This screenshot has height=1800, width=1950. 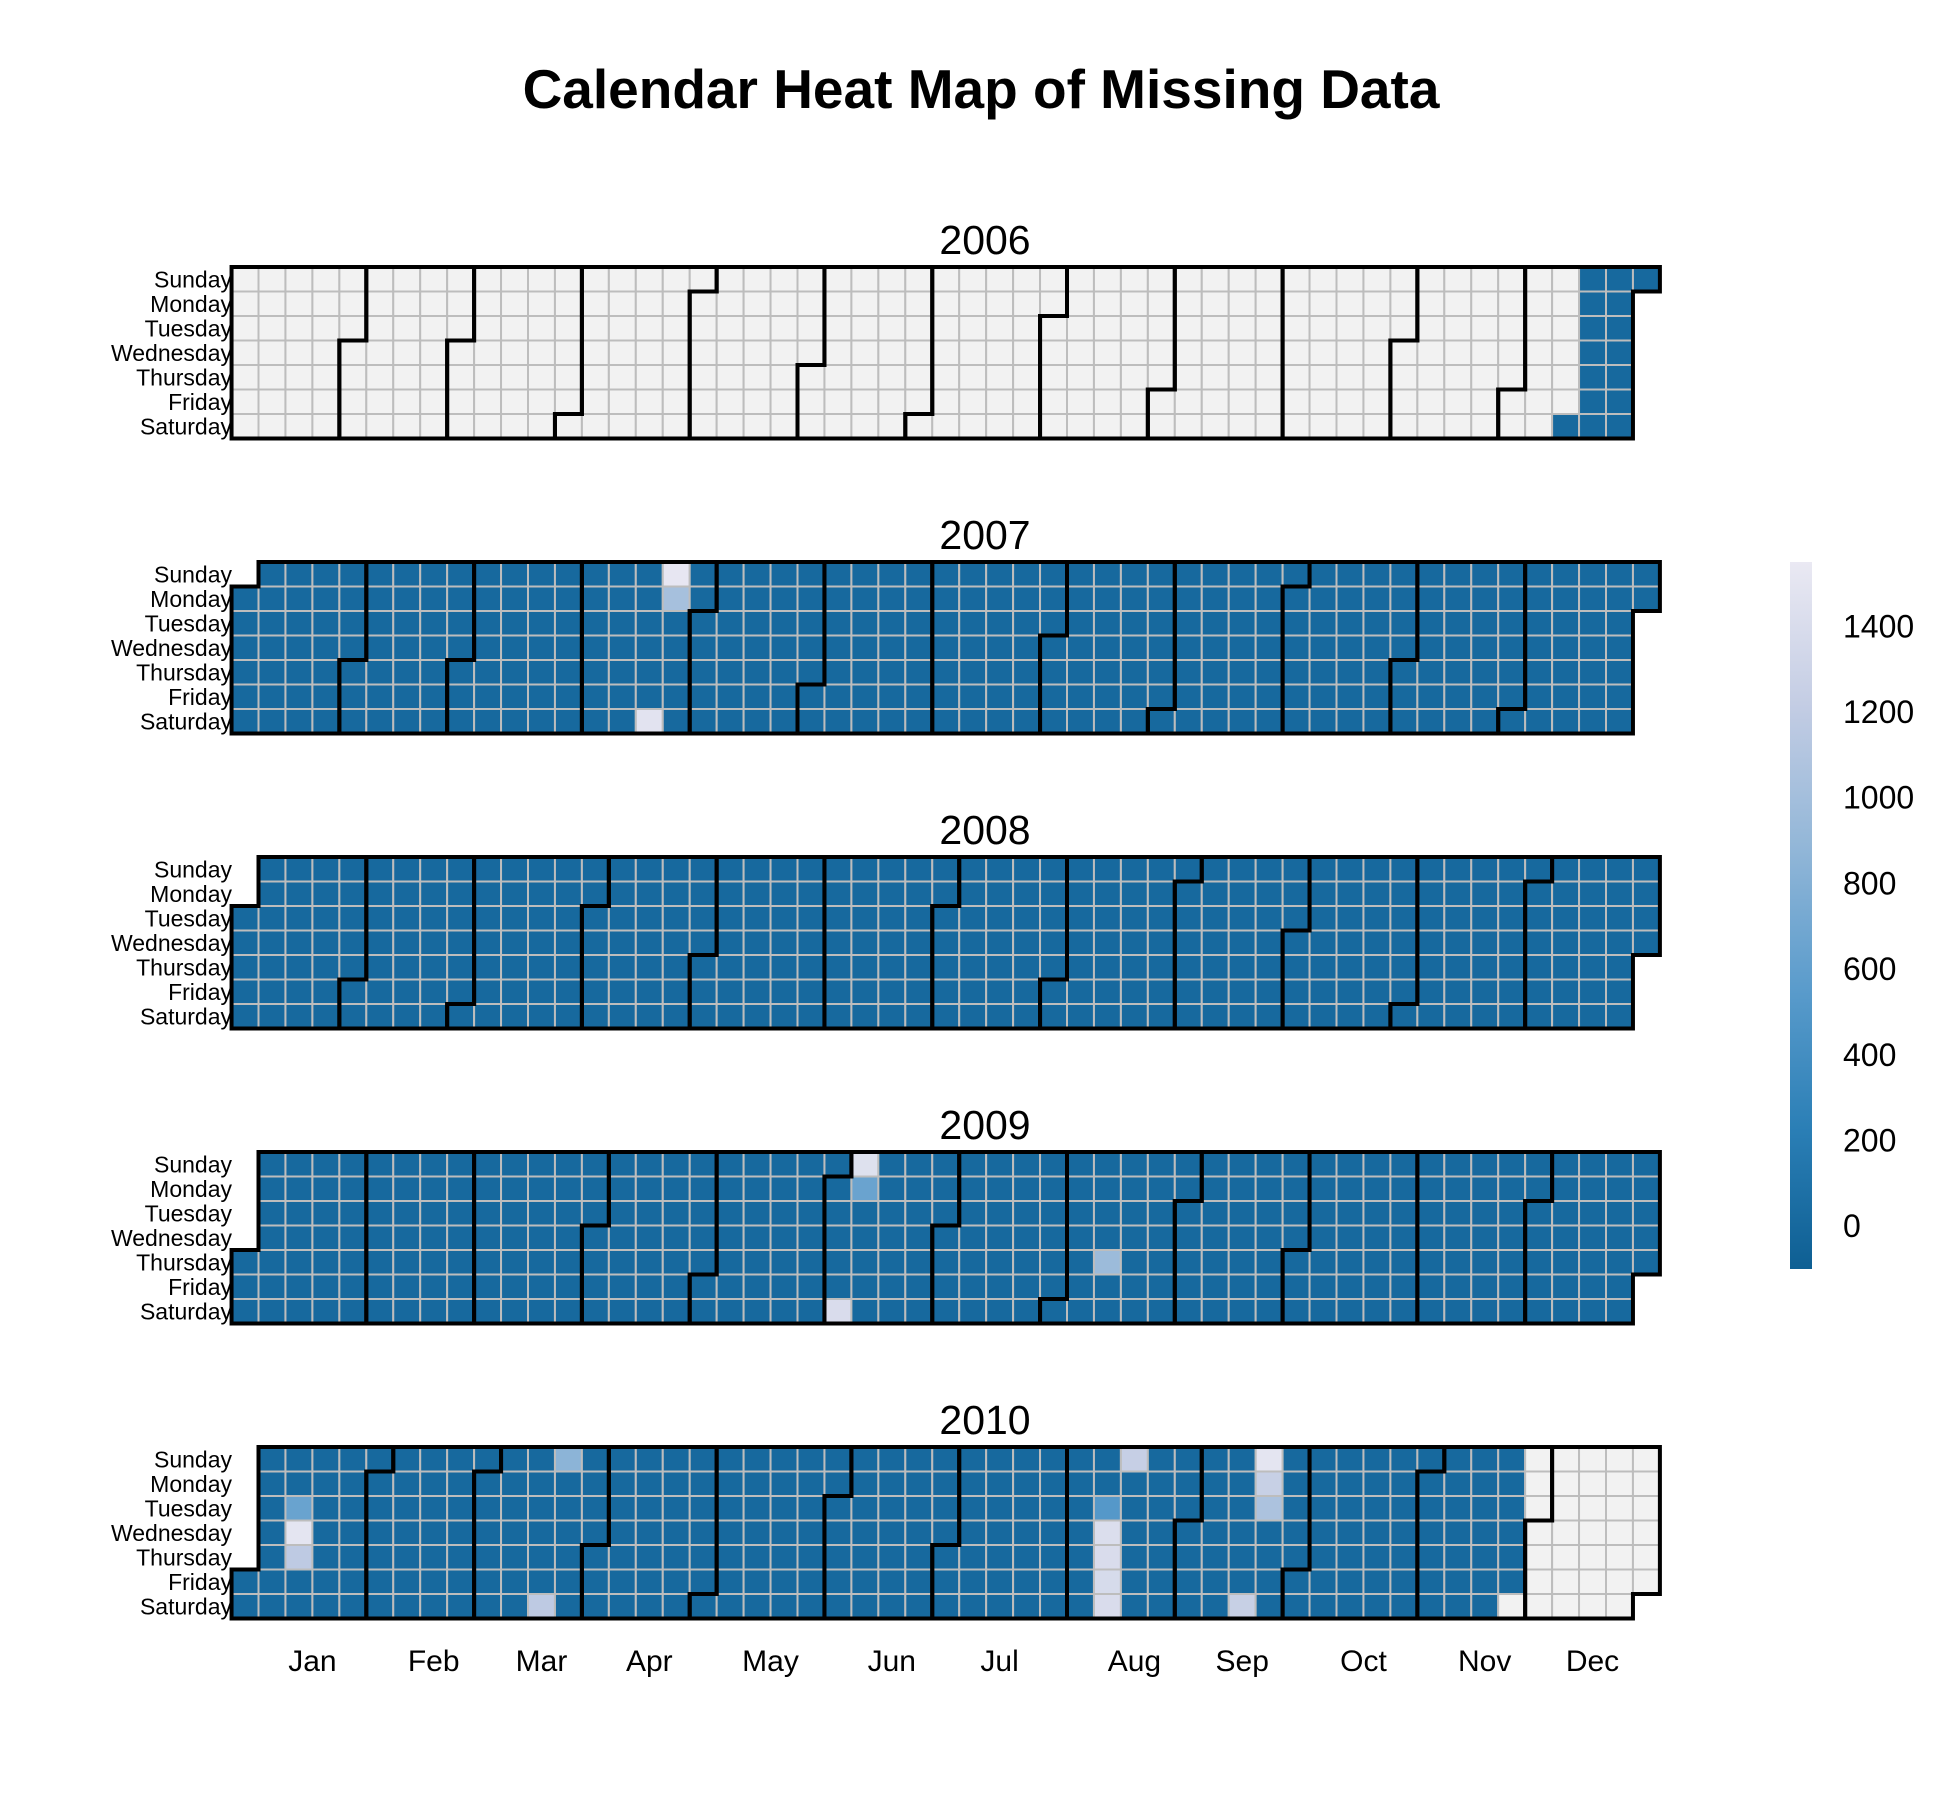 I want to click on legend-tick-label: 400, so click(x=1869, y=1055).